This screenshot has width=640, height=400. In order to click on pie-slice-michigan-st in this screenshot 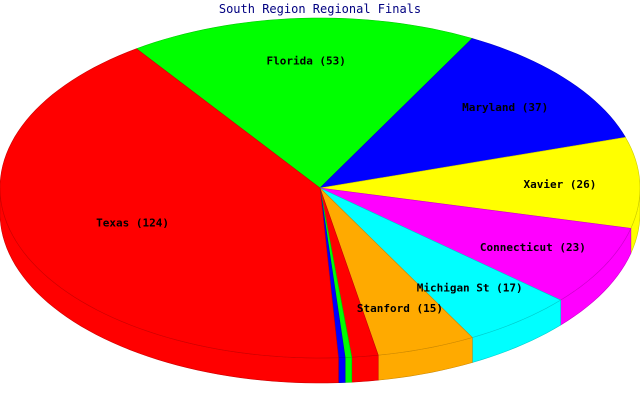, I will do `click(440, 262)`.